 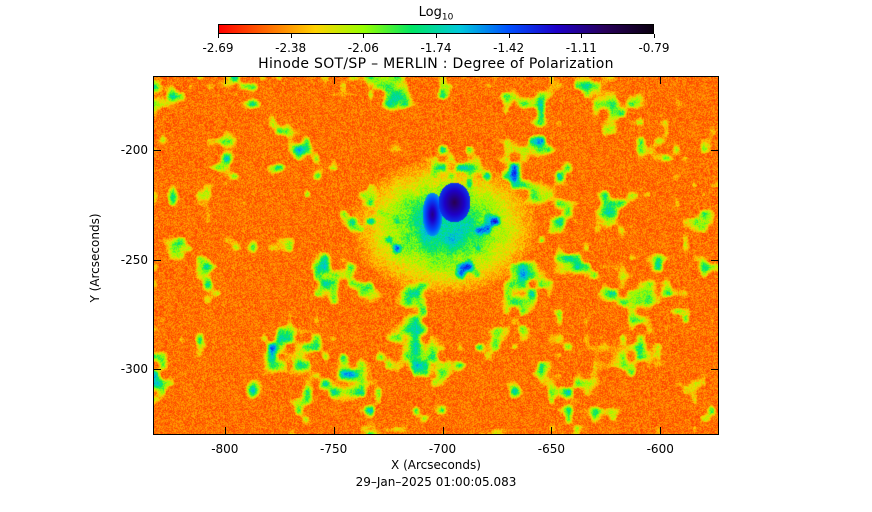 I want to click on colorbar-tick-label: -1.42, so click(x=509, y=48).